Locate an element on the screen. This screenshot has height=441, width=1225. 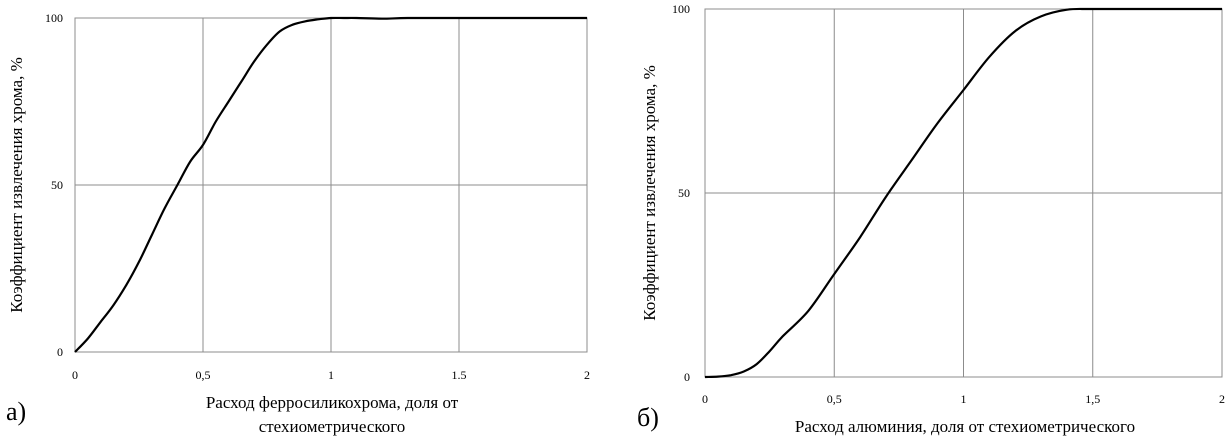
x-axis-label: стехиометрического is located at coordinates (332, 426).